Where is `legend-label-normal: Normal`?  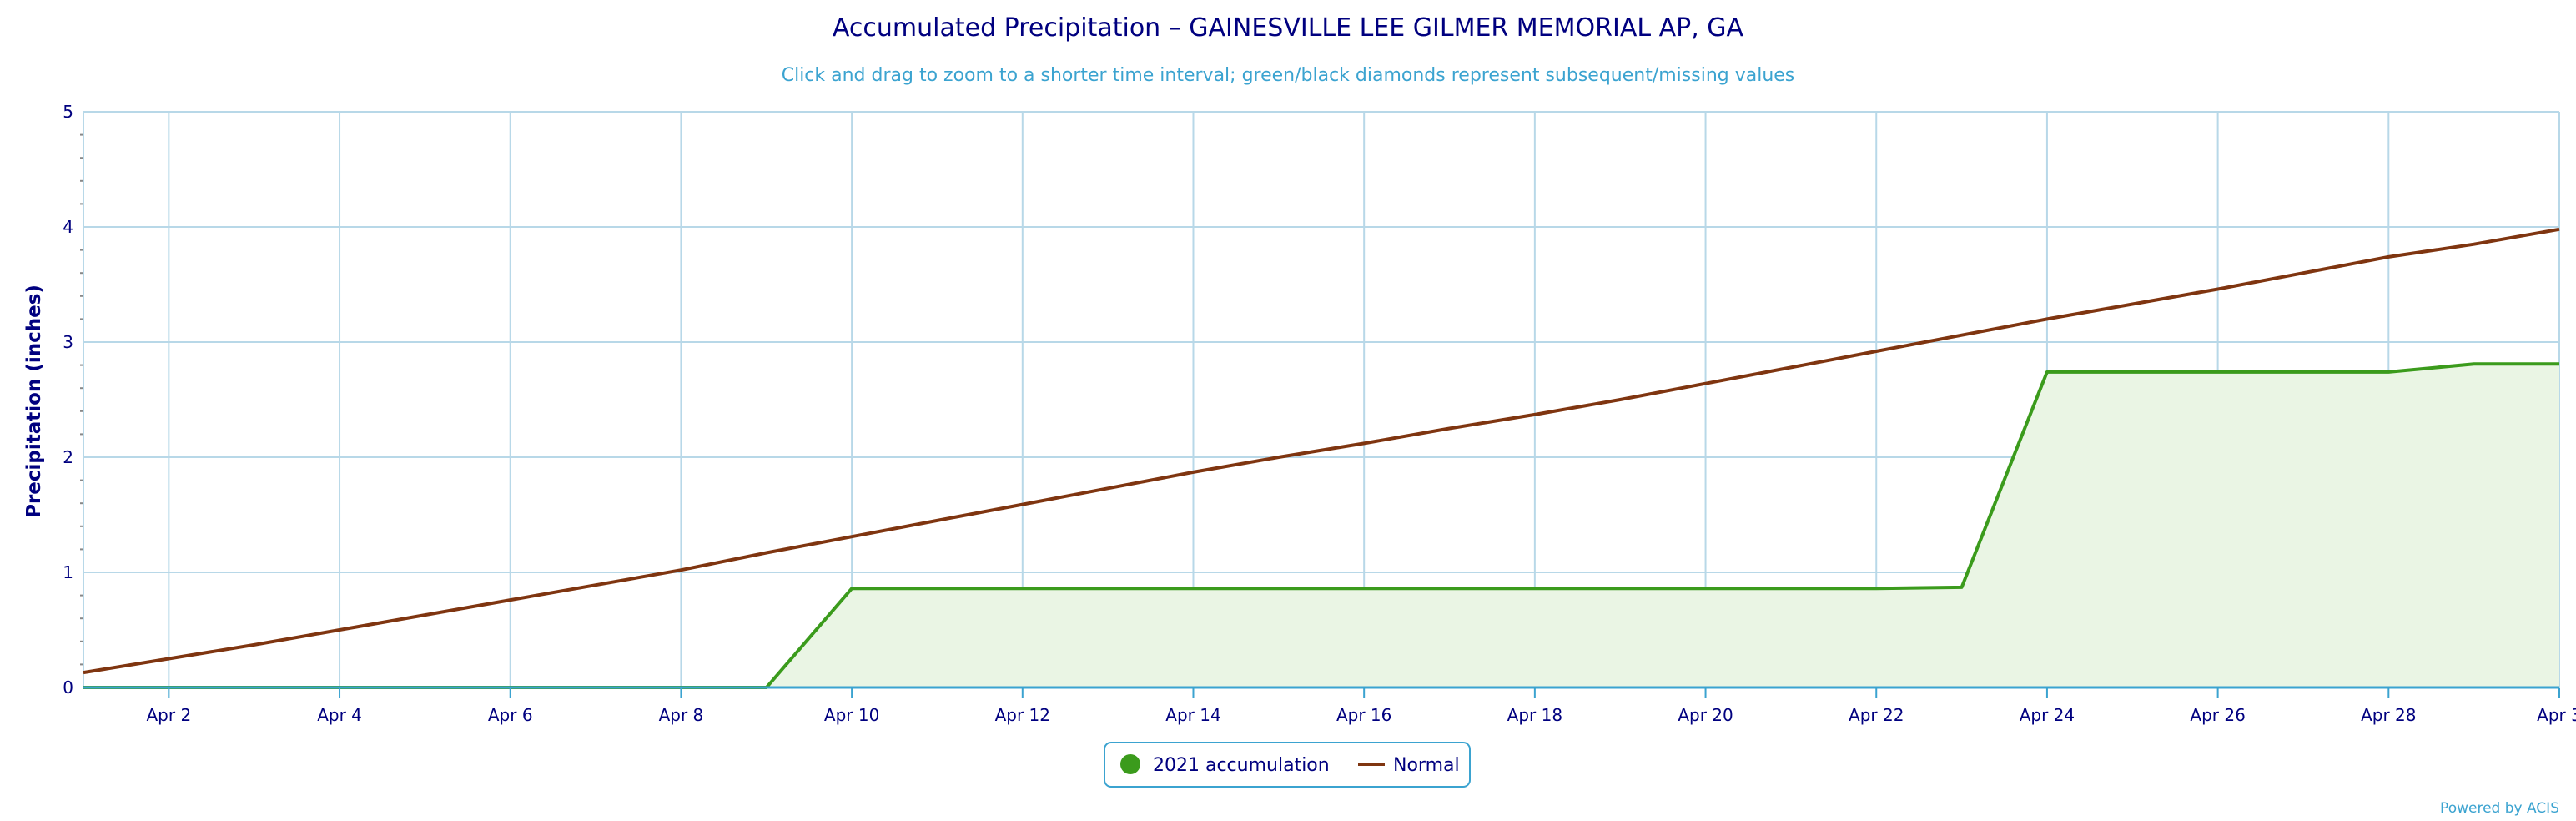 legend-label-normal: Normal is located at coordinates (1426, 765).